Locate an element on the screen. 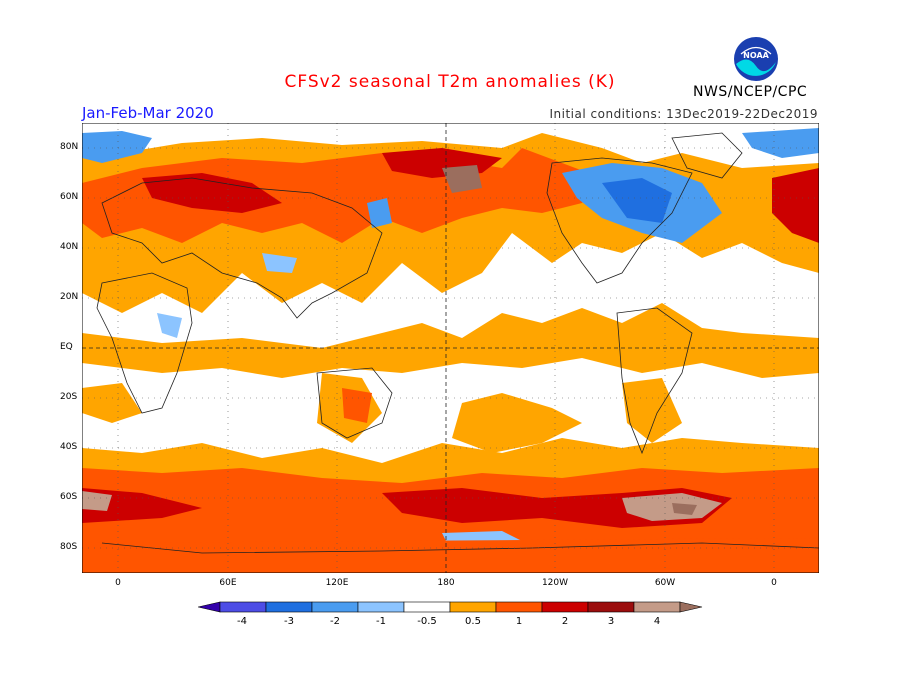 The height and width of the screenshot is (695, 900). colorbar-label: 1 is located at coordinates (519, 621).